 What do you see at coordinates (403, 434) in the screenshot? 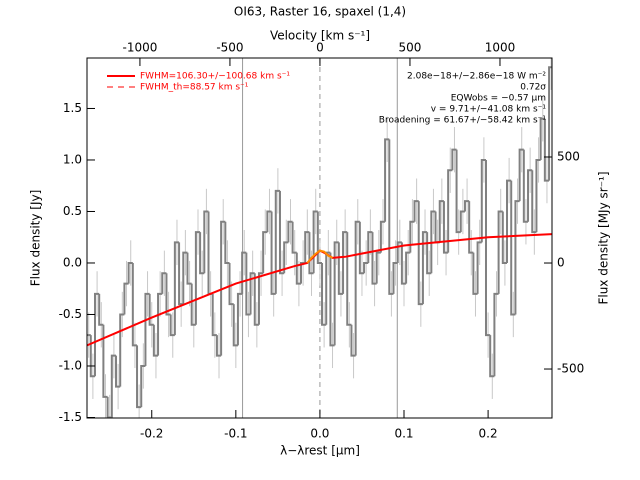
I see `tick-label: 0.1` at bounding box center [403, 434].